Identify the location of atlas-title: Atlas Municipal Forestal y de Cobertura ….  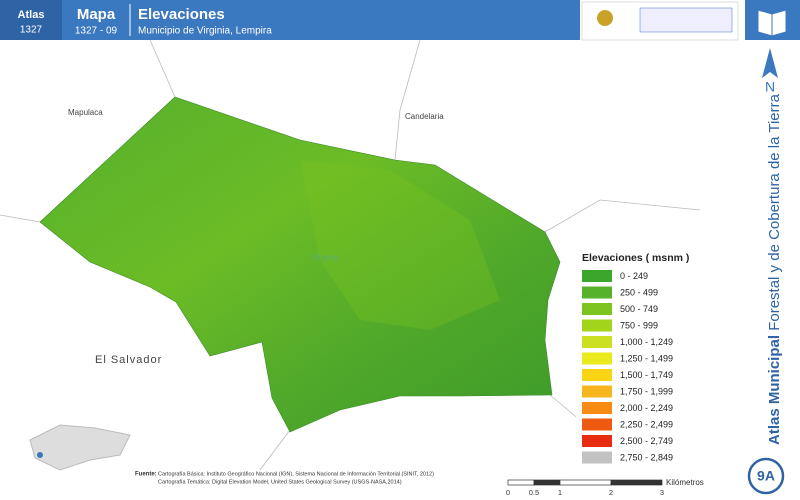
(774, 269).